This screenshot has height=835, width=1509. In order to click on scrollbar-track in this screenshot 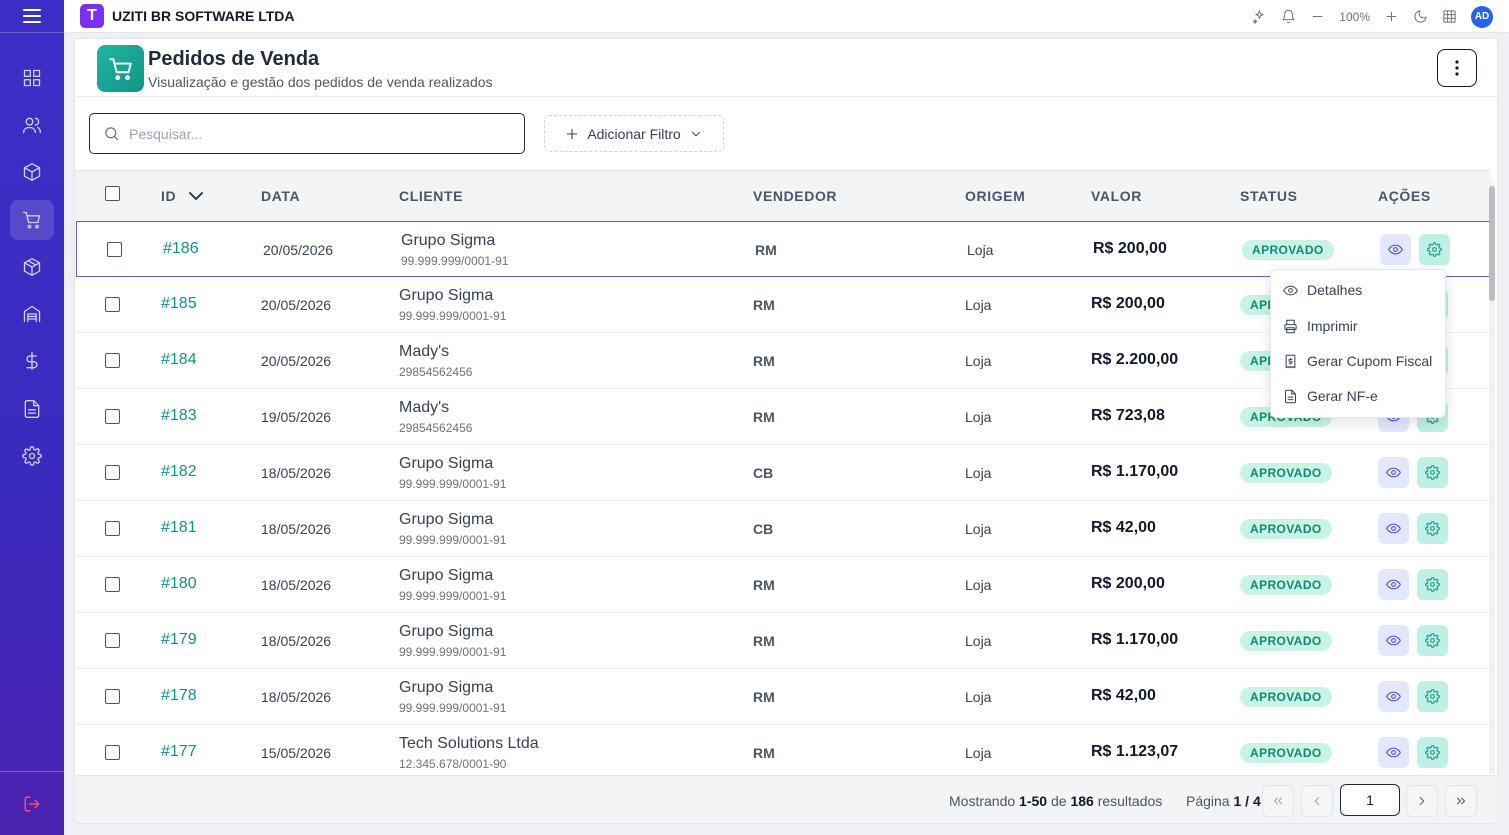, I will do `click(1492, 478)`.